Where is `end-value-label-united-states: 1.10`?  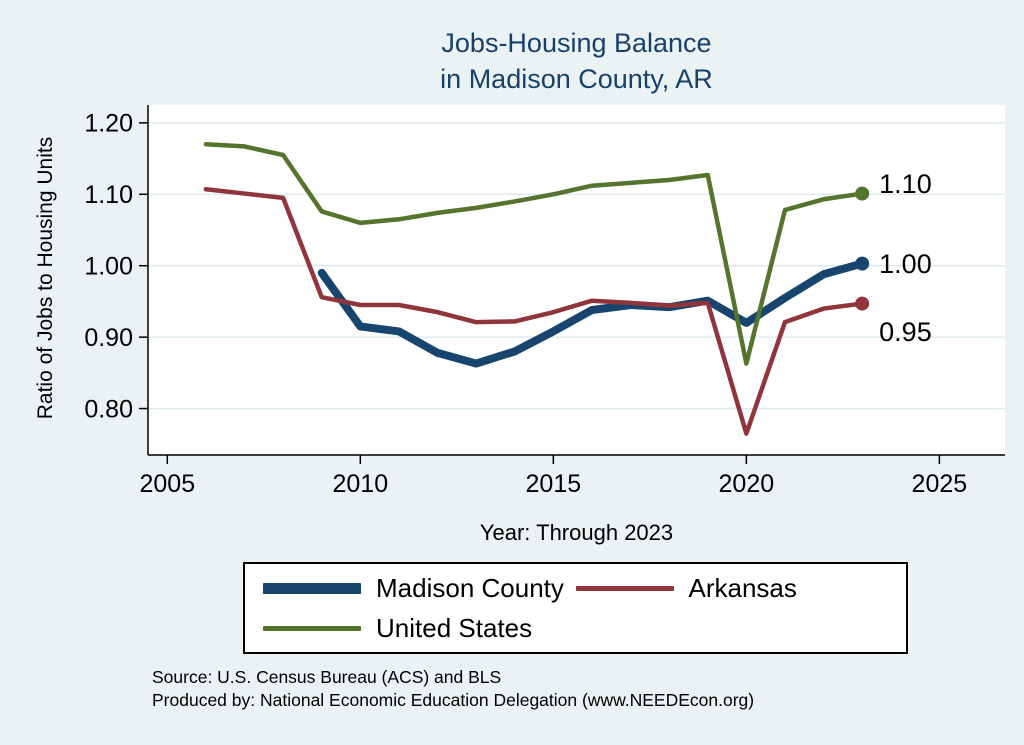 end-value-label-united-states: 1.10 is located at coordinates (905, 184).